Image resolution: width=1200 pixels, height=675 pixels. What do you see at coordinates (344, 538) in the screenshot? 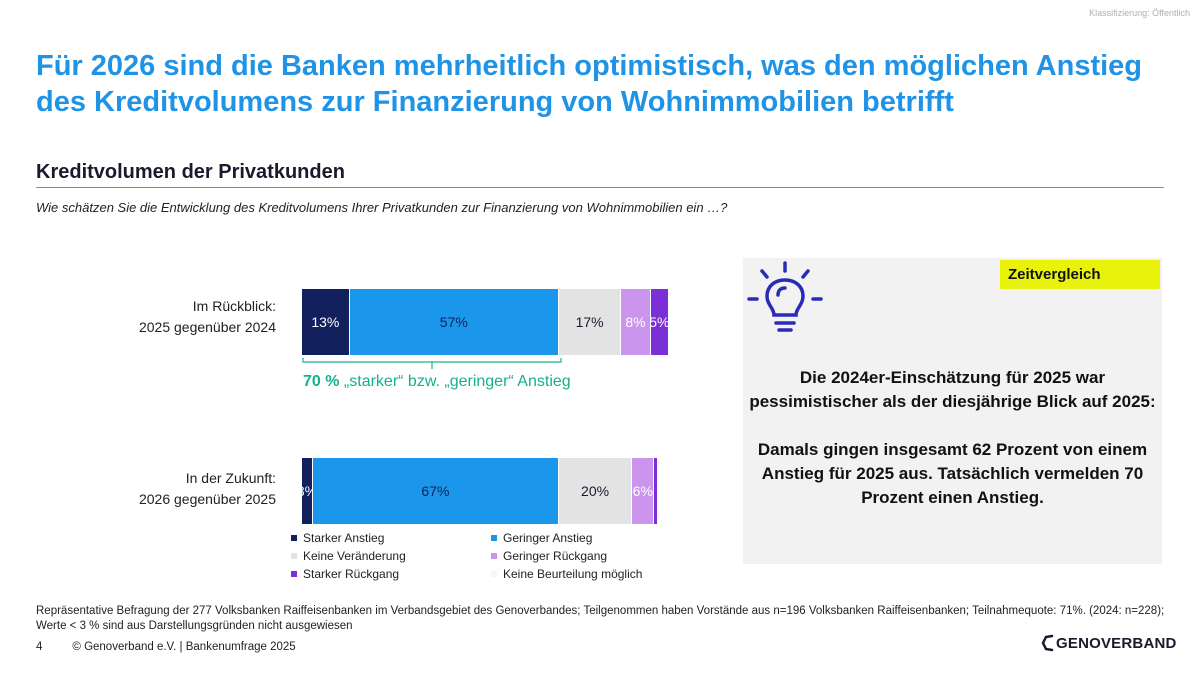
I see `legend-label-0: Starker Anstieg` at bounding box center [344, 538].